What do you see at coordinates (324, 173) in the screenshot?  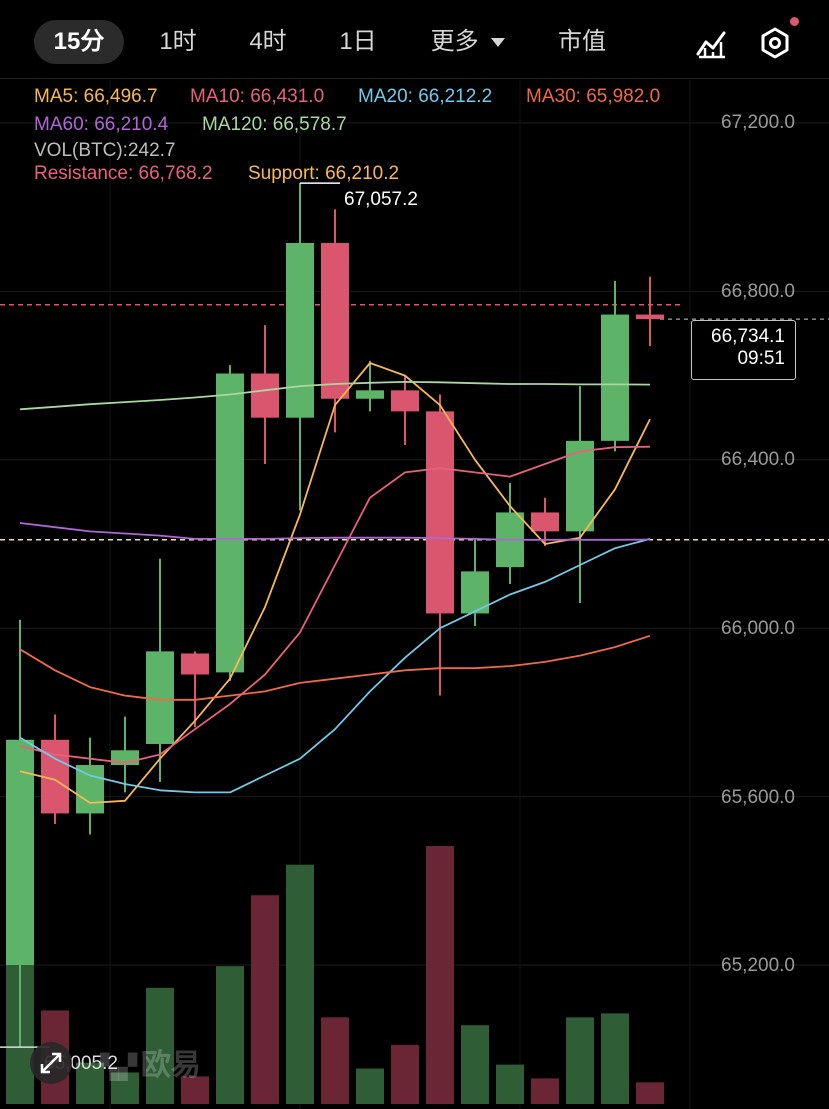 I see `support-label: Support: 66,210.2` at bounding box center [324, 173].